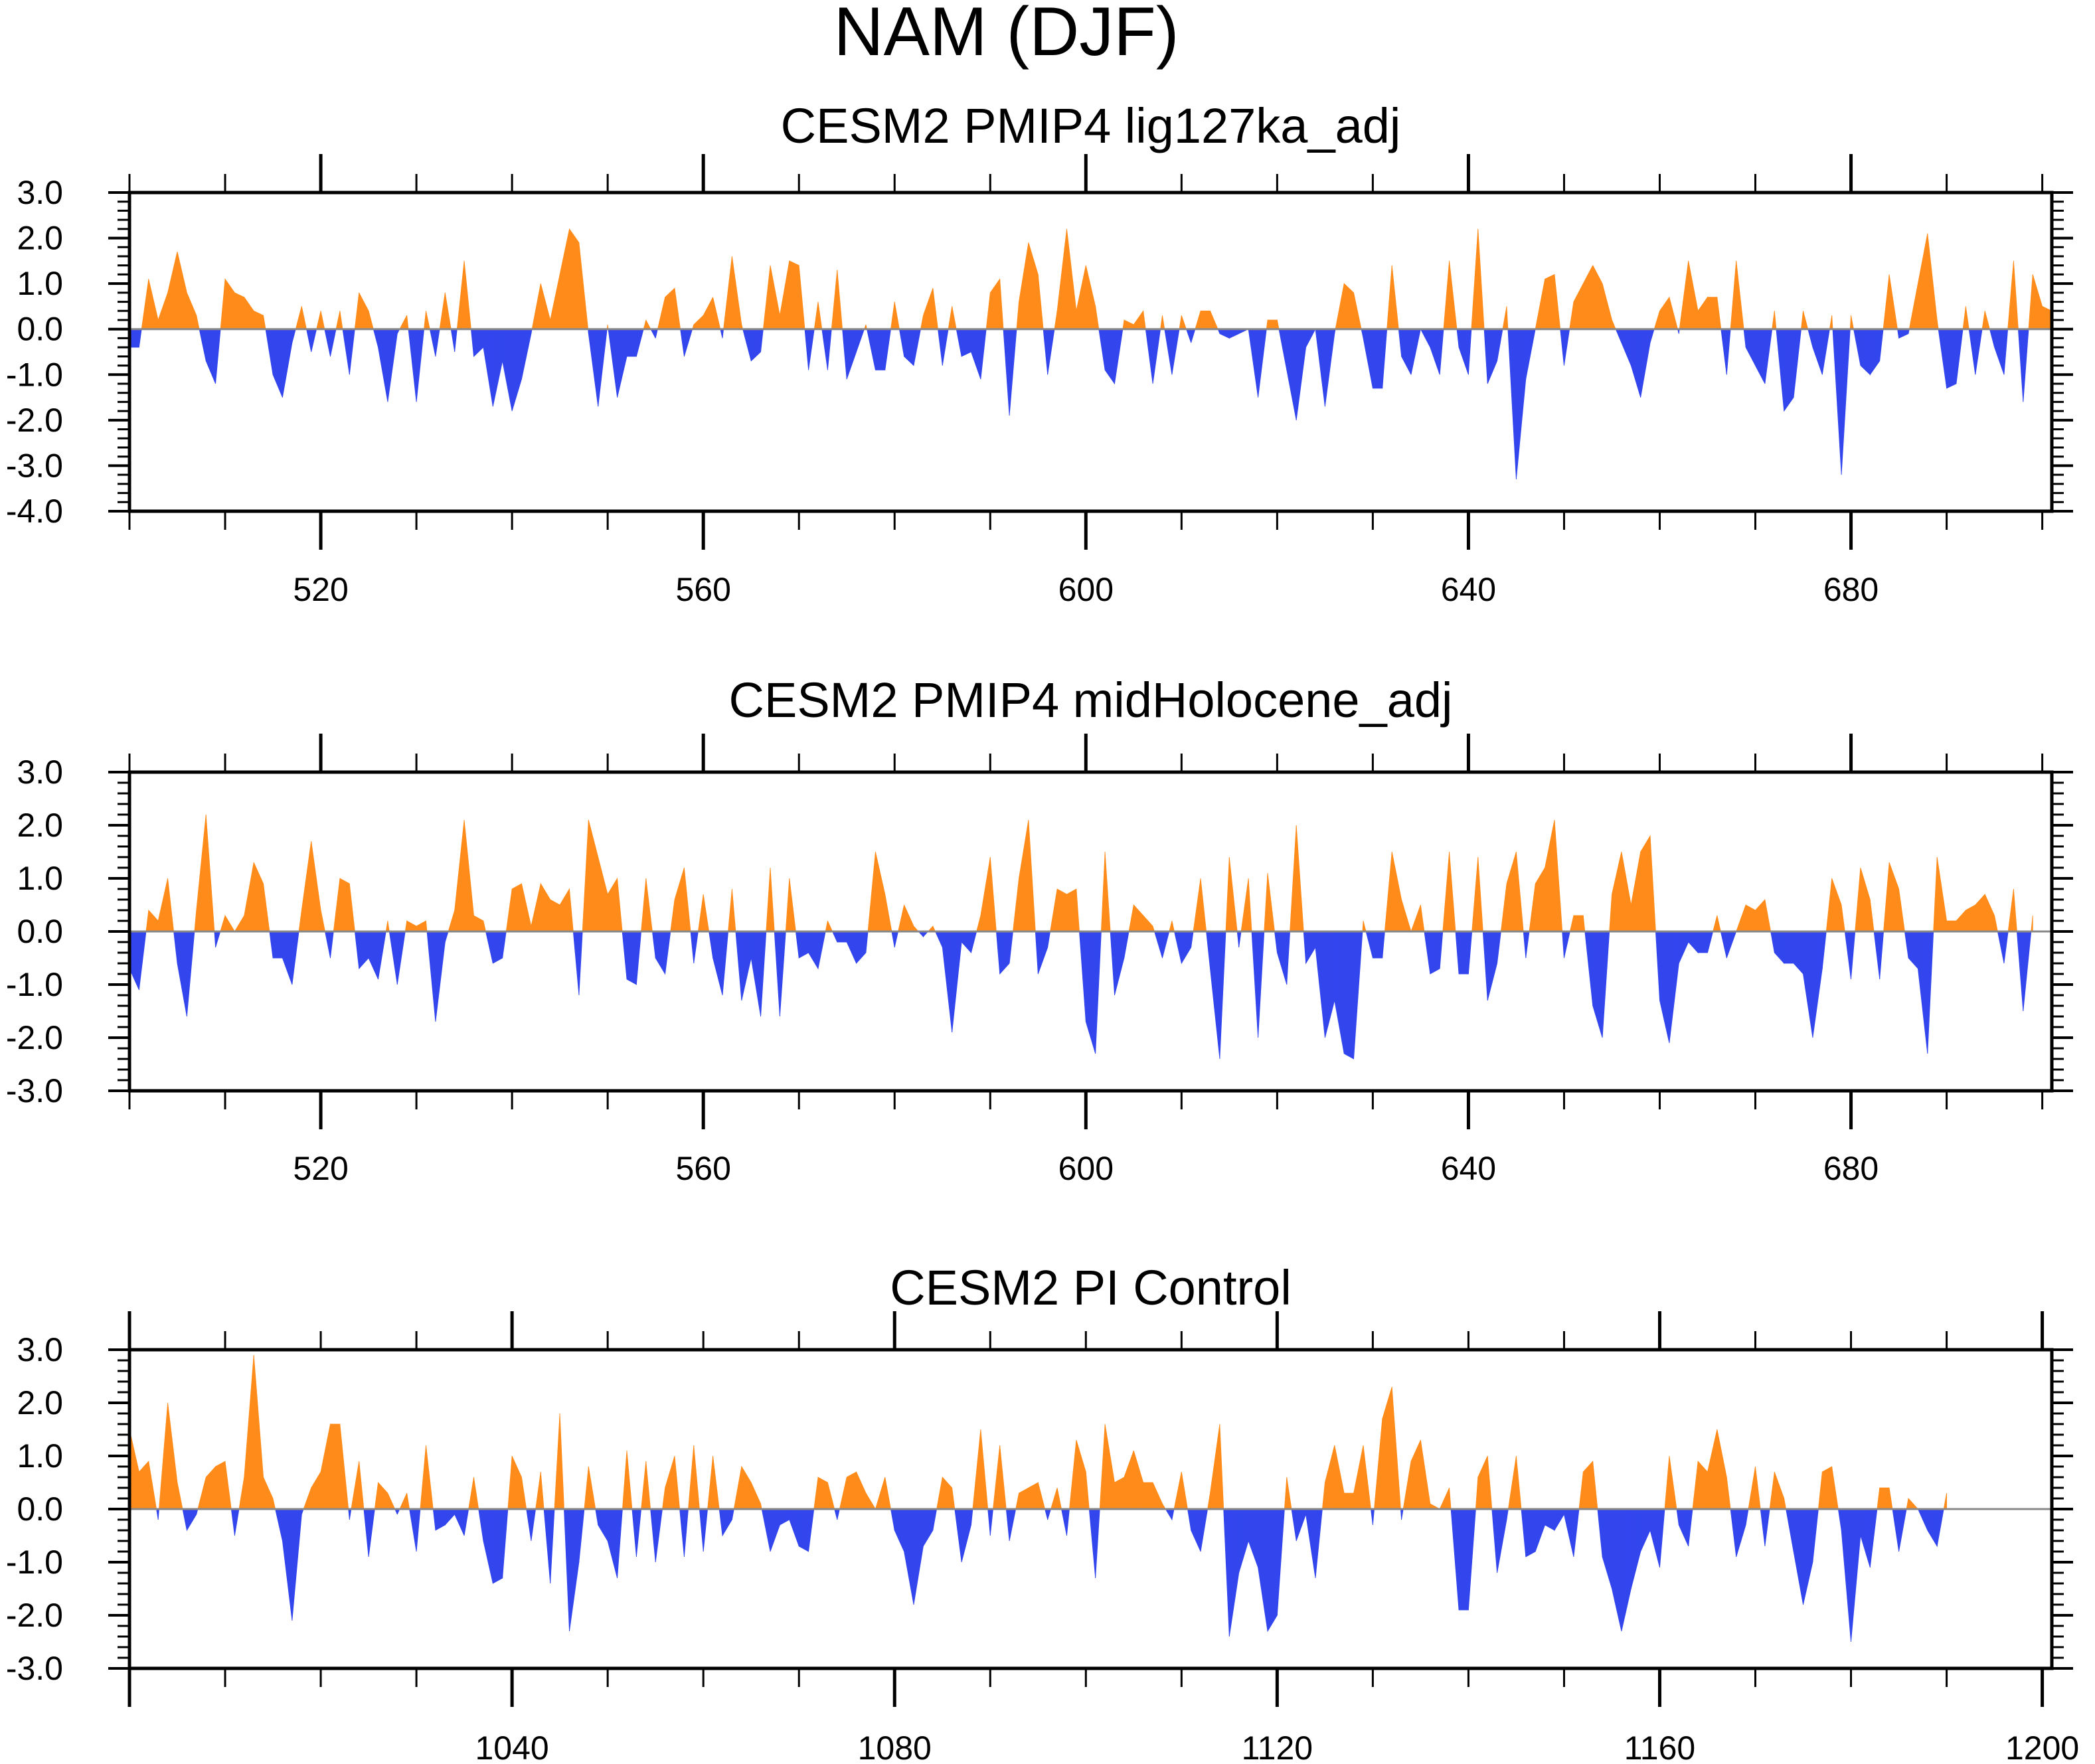  What do you see at coordinates (34, 1668) in the screenshot?
I see `y-tick-label: -3.0` at bounding box center [34, 1668].